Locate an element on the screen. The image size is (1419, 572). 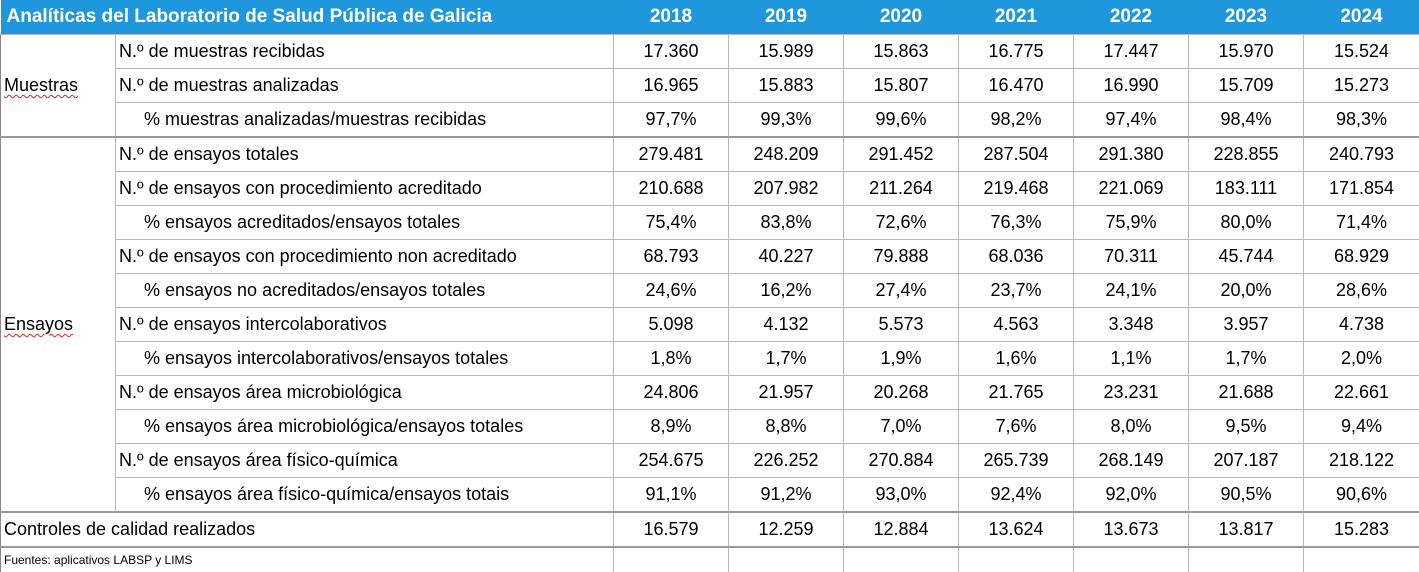
row-label: % ensayos acreditados/ensayos totales is located at coordinates (365, 223).